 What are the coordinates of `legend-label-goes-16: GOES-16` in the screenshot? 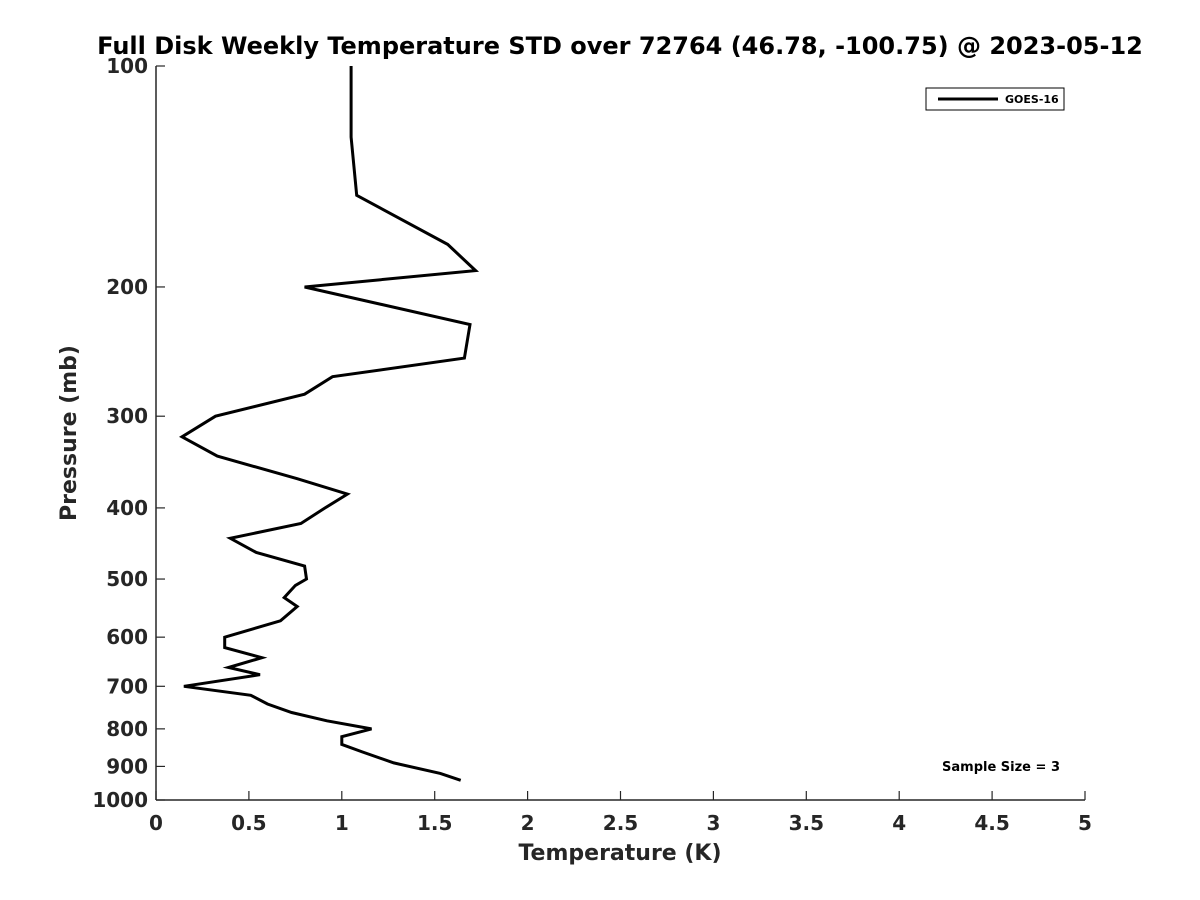 It's located at (1032, 99).